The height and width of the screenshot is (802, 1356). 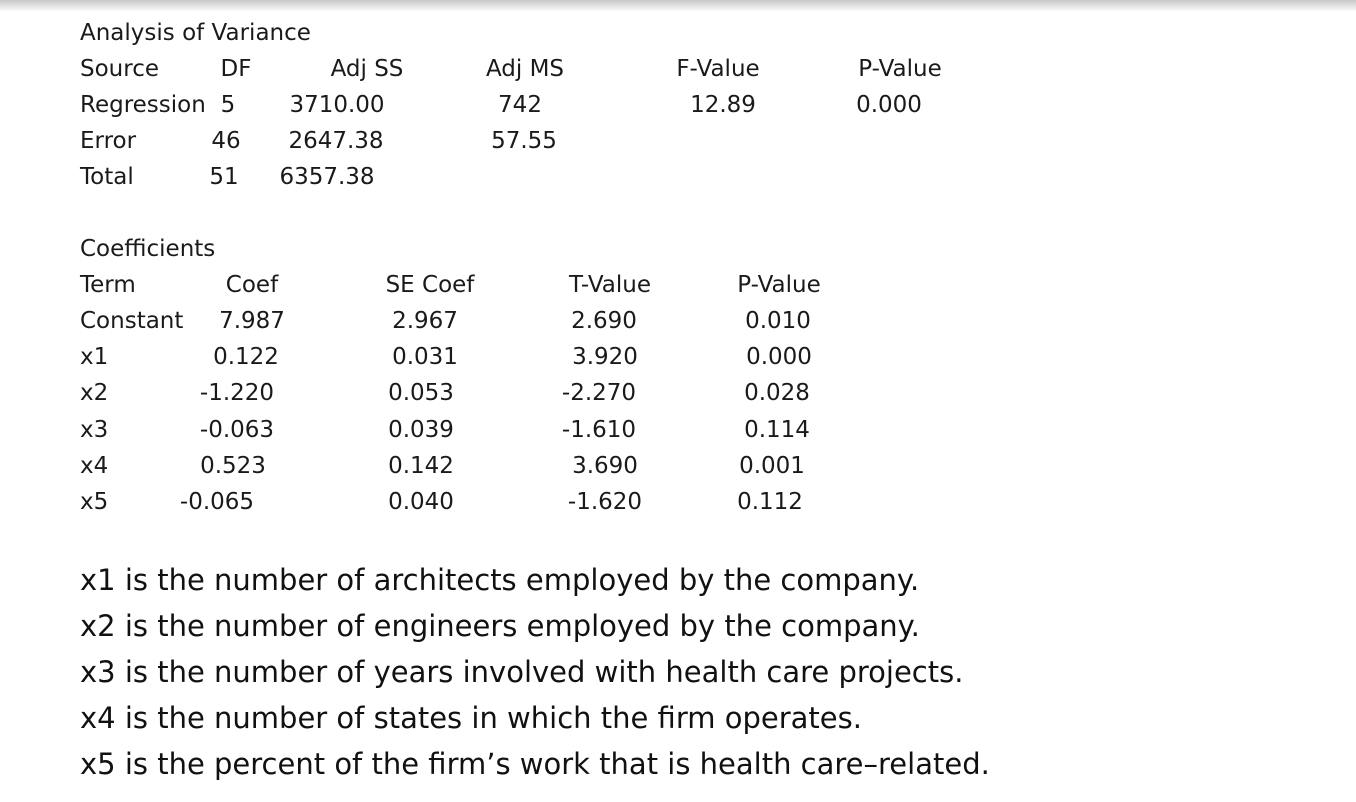 What do you see at coordinates (94, 466) in the screenshot?
I see `coef-row-x4-term: x4` at bounding box center [94, 466].